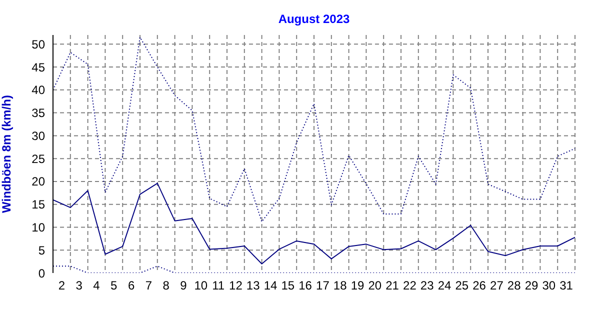 Image resolution: width=592 pixels, height=321 pixels. What do you see at coordinates (114, 285) in the screenshot?
I see `x-tick-label: 5` at bounding box center [114, 285].